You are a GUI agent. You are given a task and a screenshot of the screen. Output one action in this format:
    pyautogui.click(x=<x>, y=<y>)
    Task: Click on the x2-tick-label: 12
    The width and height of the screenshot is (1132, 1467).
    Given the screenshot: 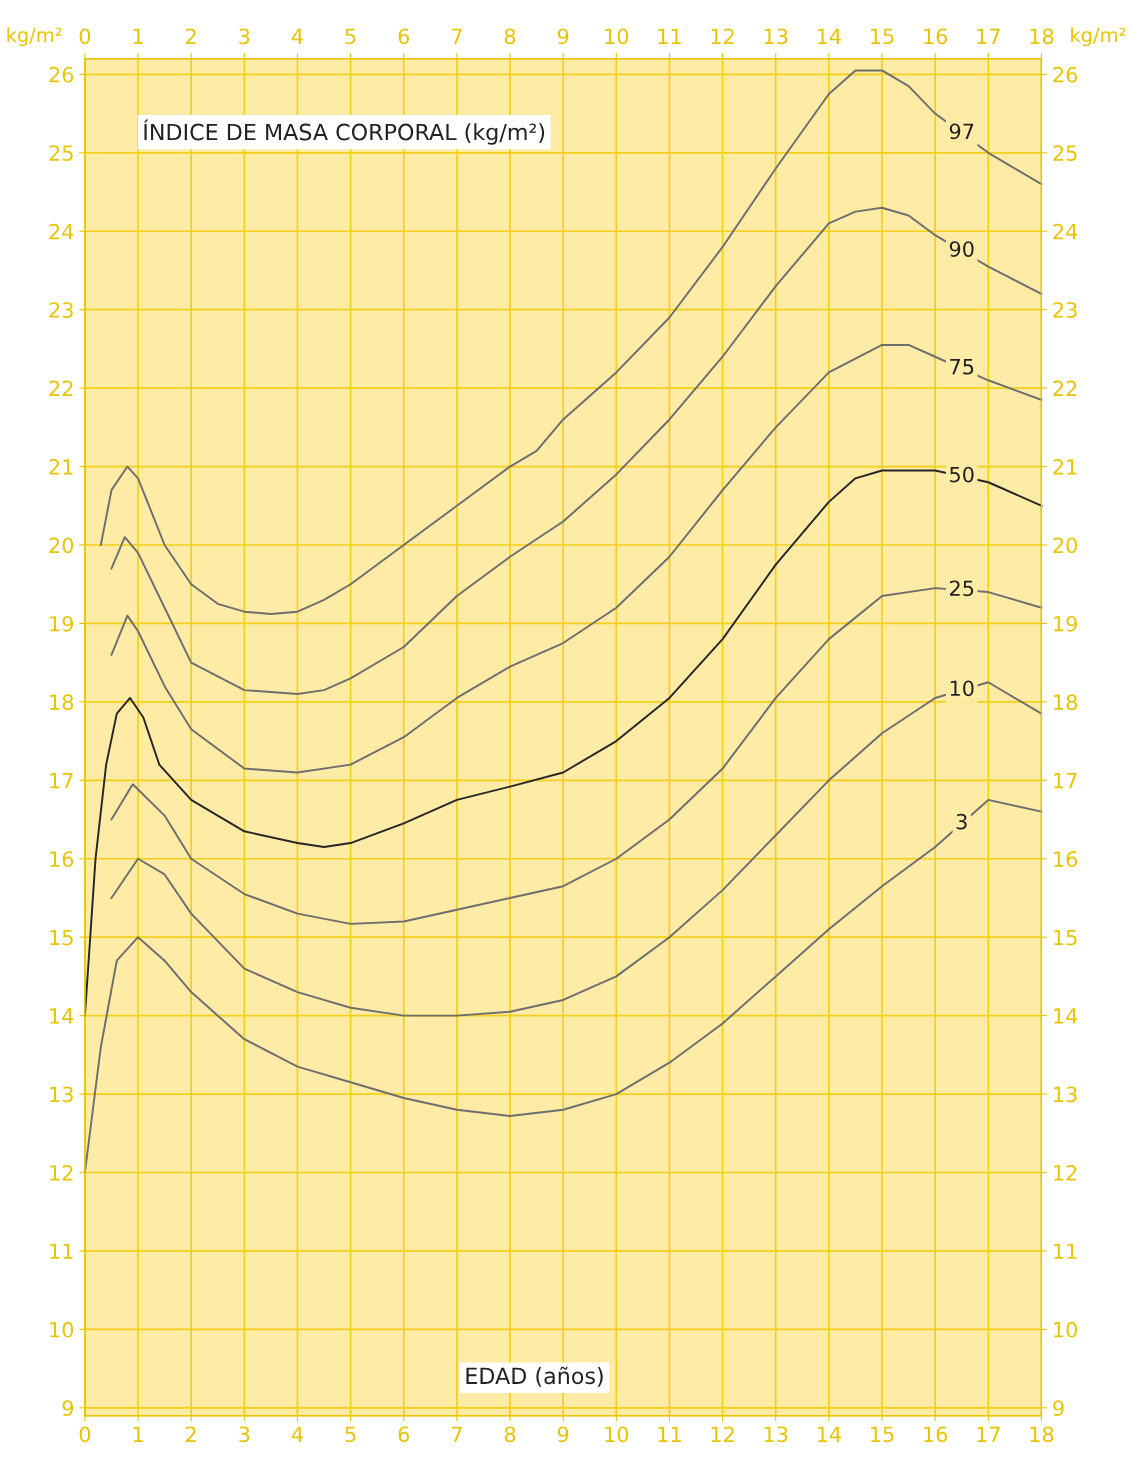 What is the action you would take?
    pyautogui.click(x=722, y=36)
    